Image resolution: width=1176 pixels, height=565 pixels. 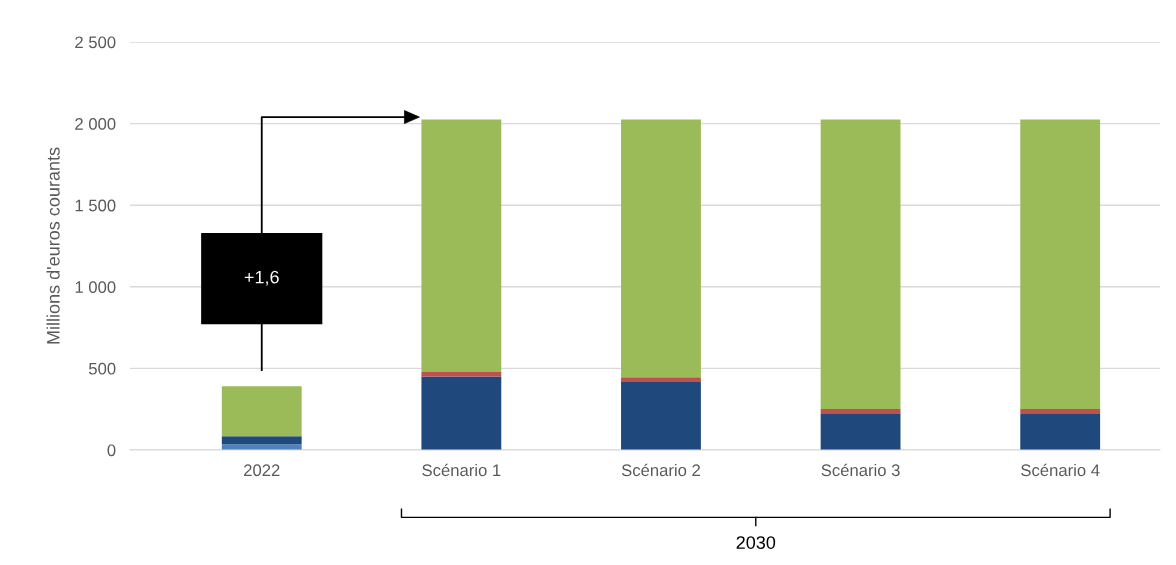 I want to click on y-tick-label: 1 000, so click(x=95, y=287).